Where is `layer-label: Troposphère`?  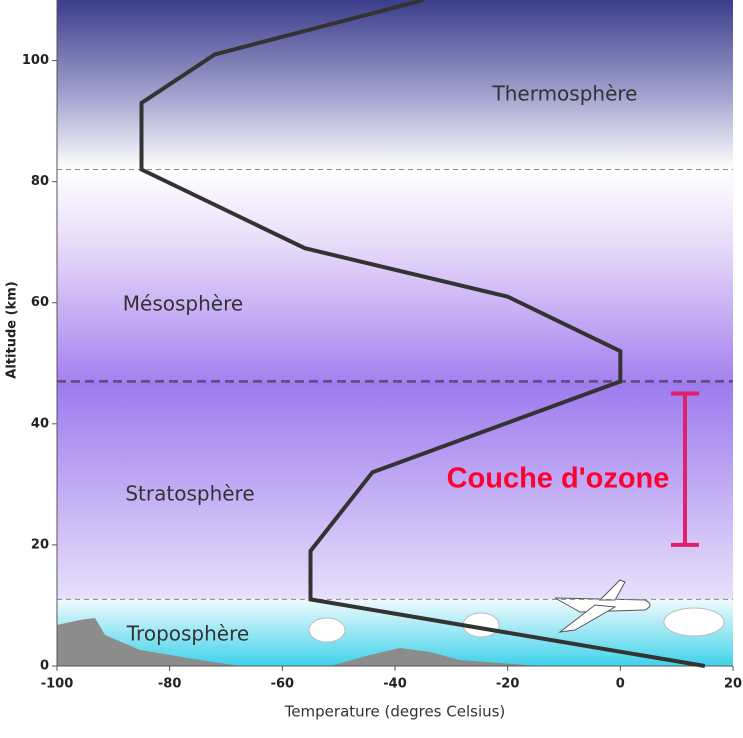
layer-label: Troposphère is located at coordinates (187, 634).